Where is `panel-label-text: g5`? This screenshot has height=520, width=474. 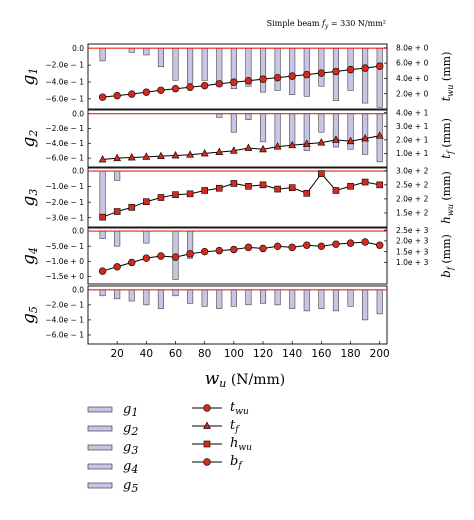 panel-label-text: g5 is located at coordinates (29, 315).